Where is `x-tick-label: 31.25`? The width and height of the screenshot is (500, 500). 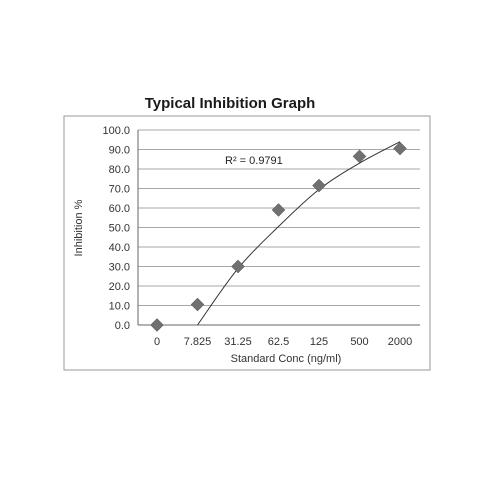
x-tick-label: 31.25 is located at coordinates (238, 342).